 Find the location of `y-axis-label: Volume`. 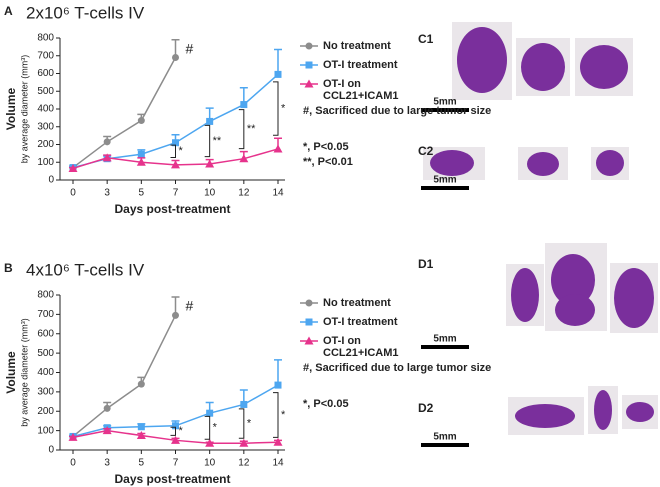

y-axis-label: Volume is located at coordinates (11, 372).